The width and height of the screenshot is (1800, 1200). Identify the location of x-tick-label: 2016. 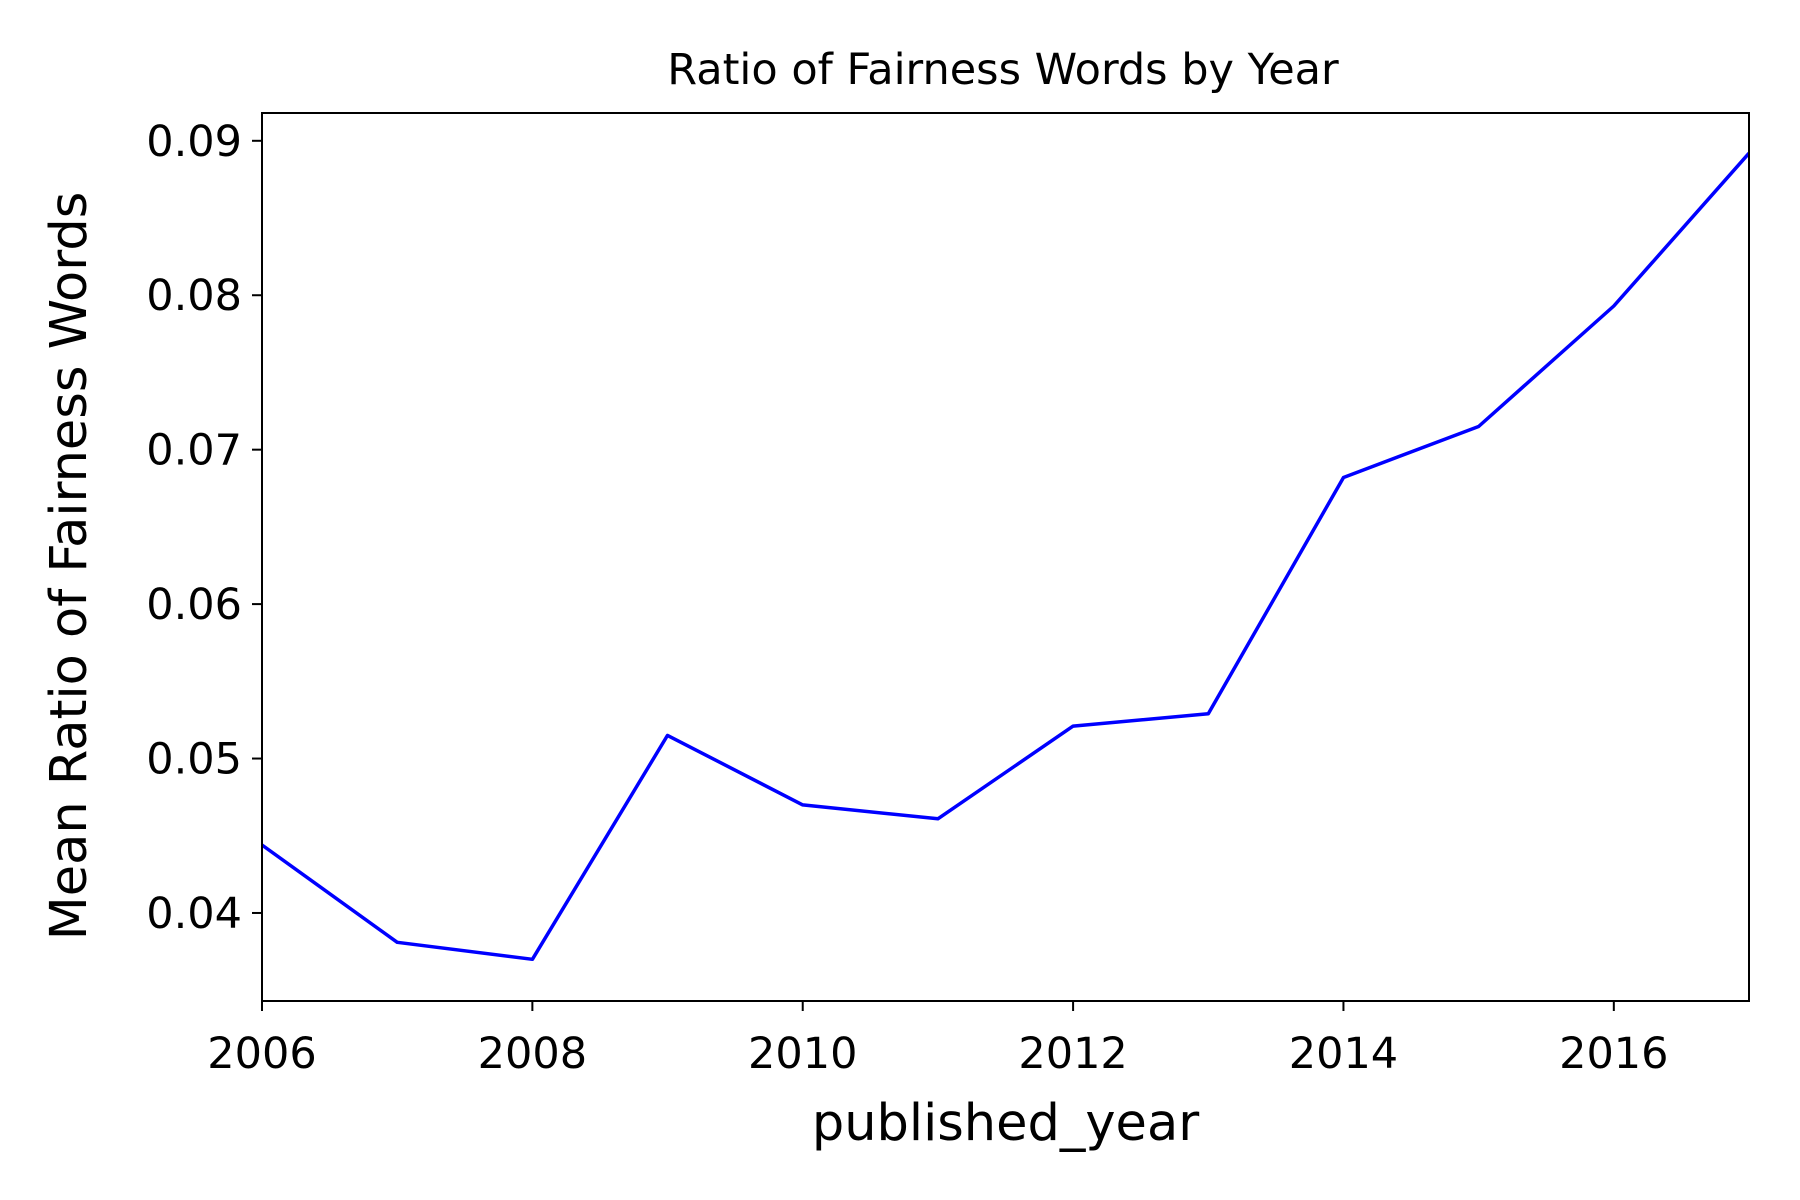
(1613, 1054).